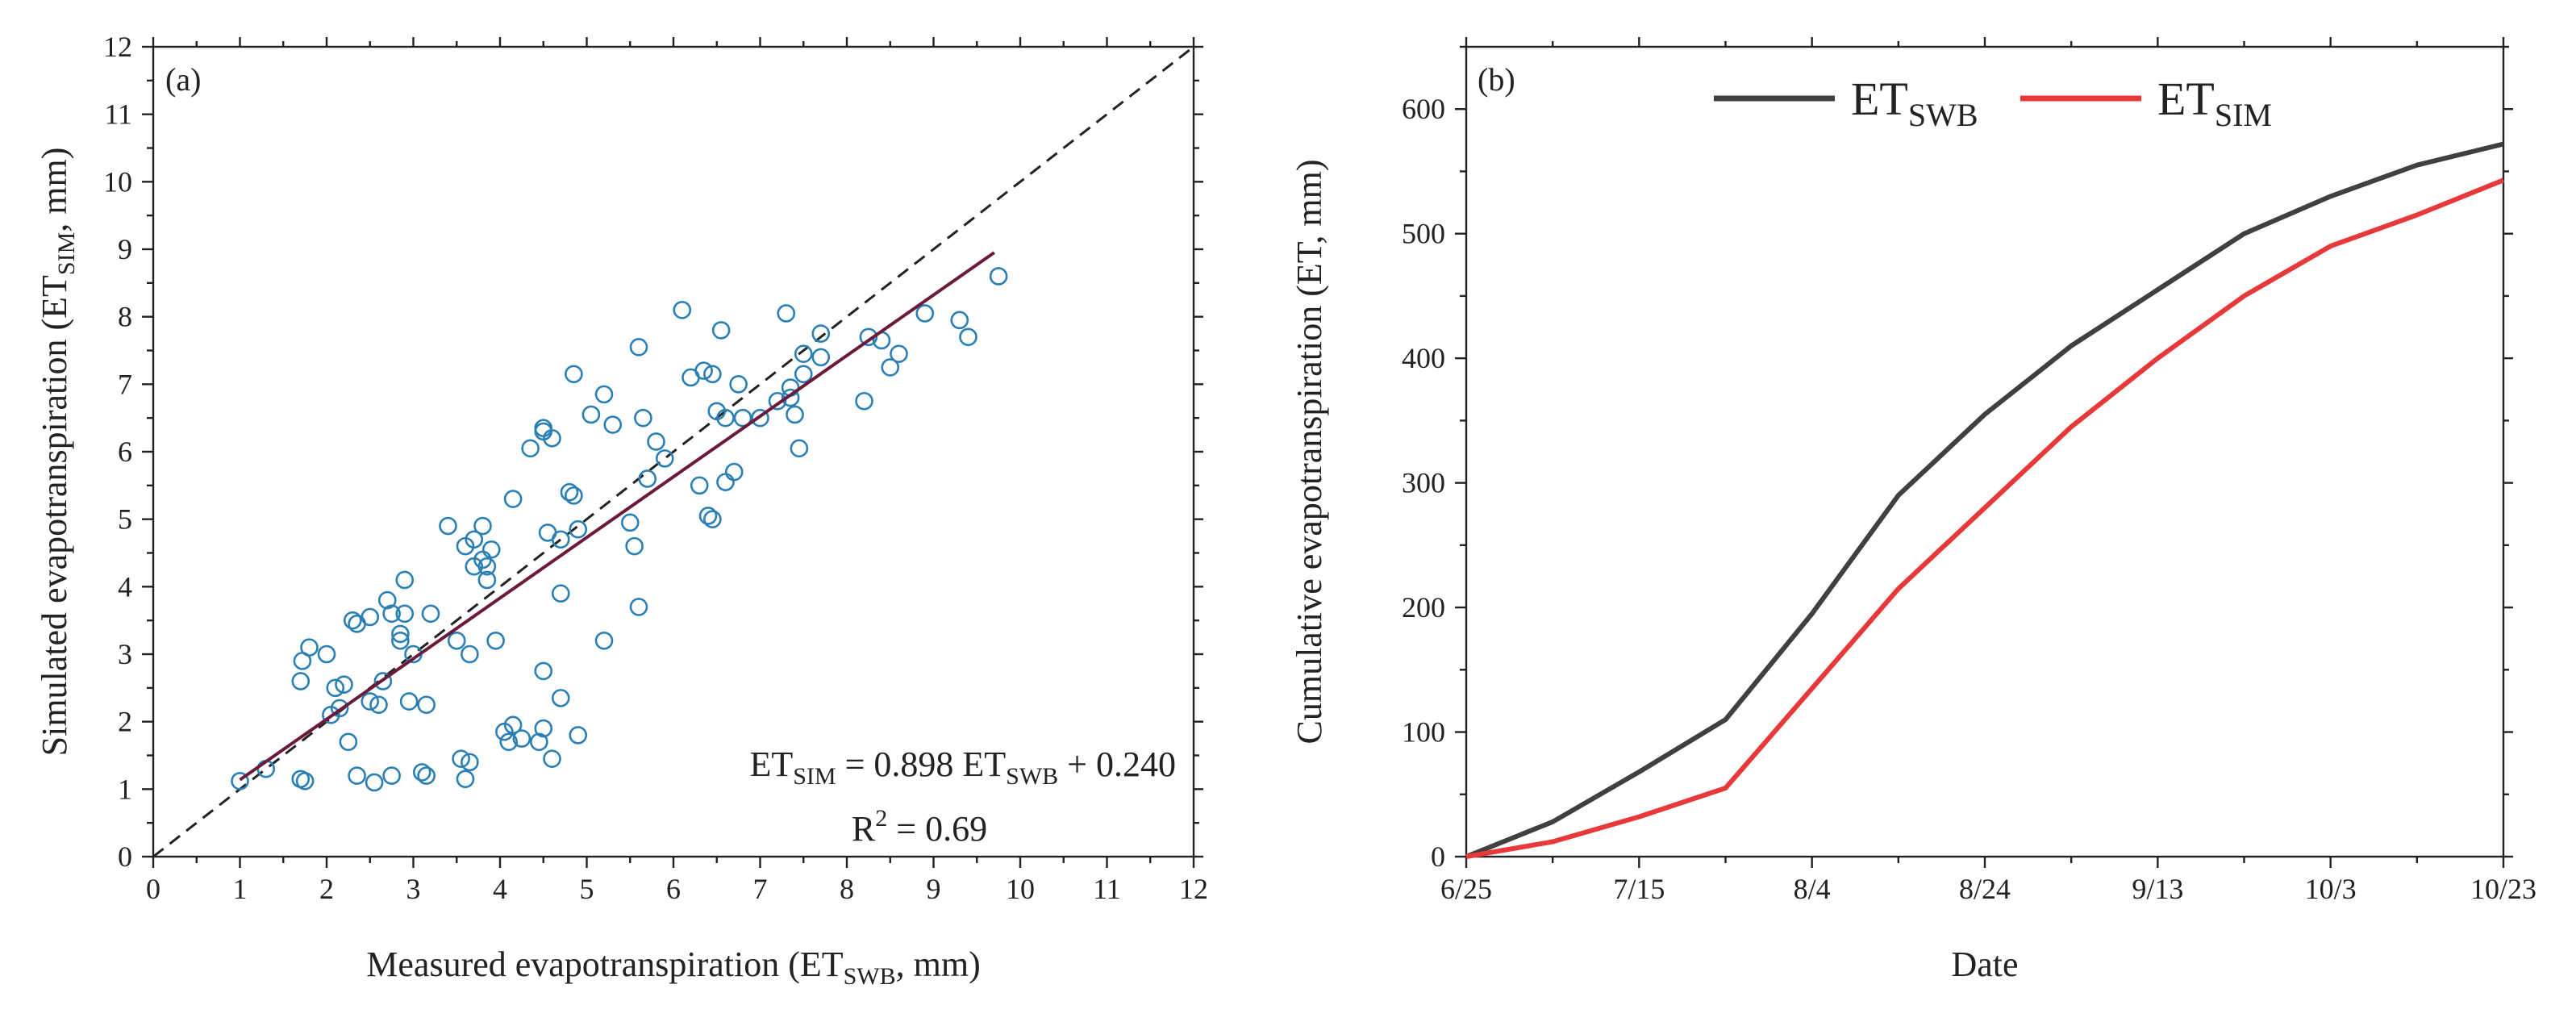 The image size is (2576, 1022). What do you see at coordinates (1812, 889) in the screenshot?
I see `x-tick-label-b-2: 8/4` at bounding box center [1812, 889].